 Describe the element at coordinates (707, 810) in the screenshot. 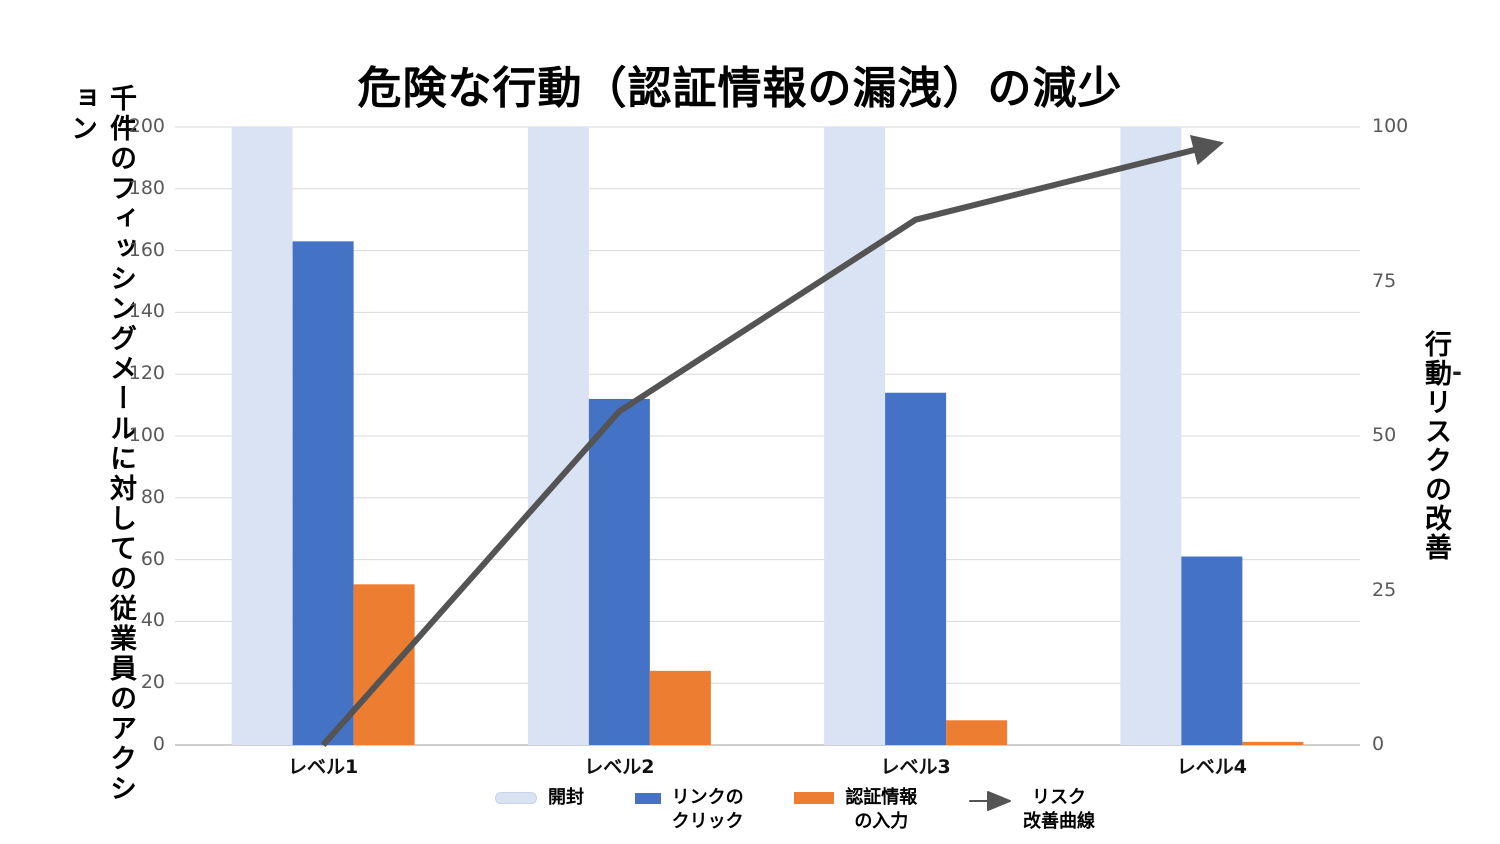

I see `legend-label: リンクの クリック` at that location.